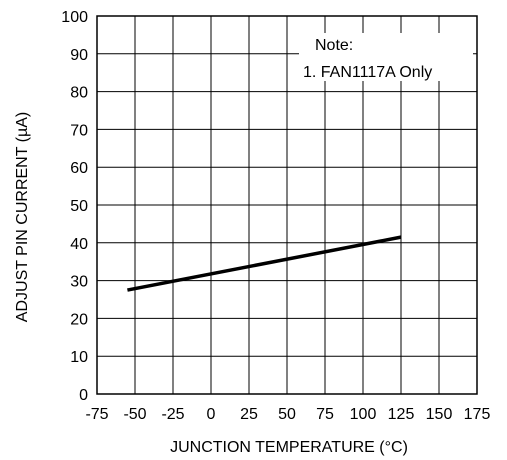 The height and width of the screenshot is (460, 507). Describe the element at coordinates (289, 447) in the screenshot. I see `x-axis-label: JUNCTION TEMPERATURE (°C)` at that location.